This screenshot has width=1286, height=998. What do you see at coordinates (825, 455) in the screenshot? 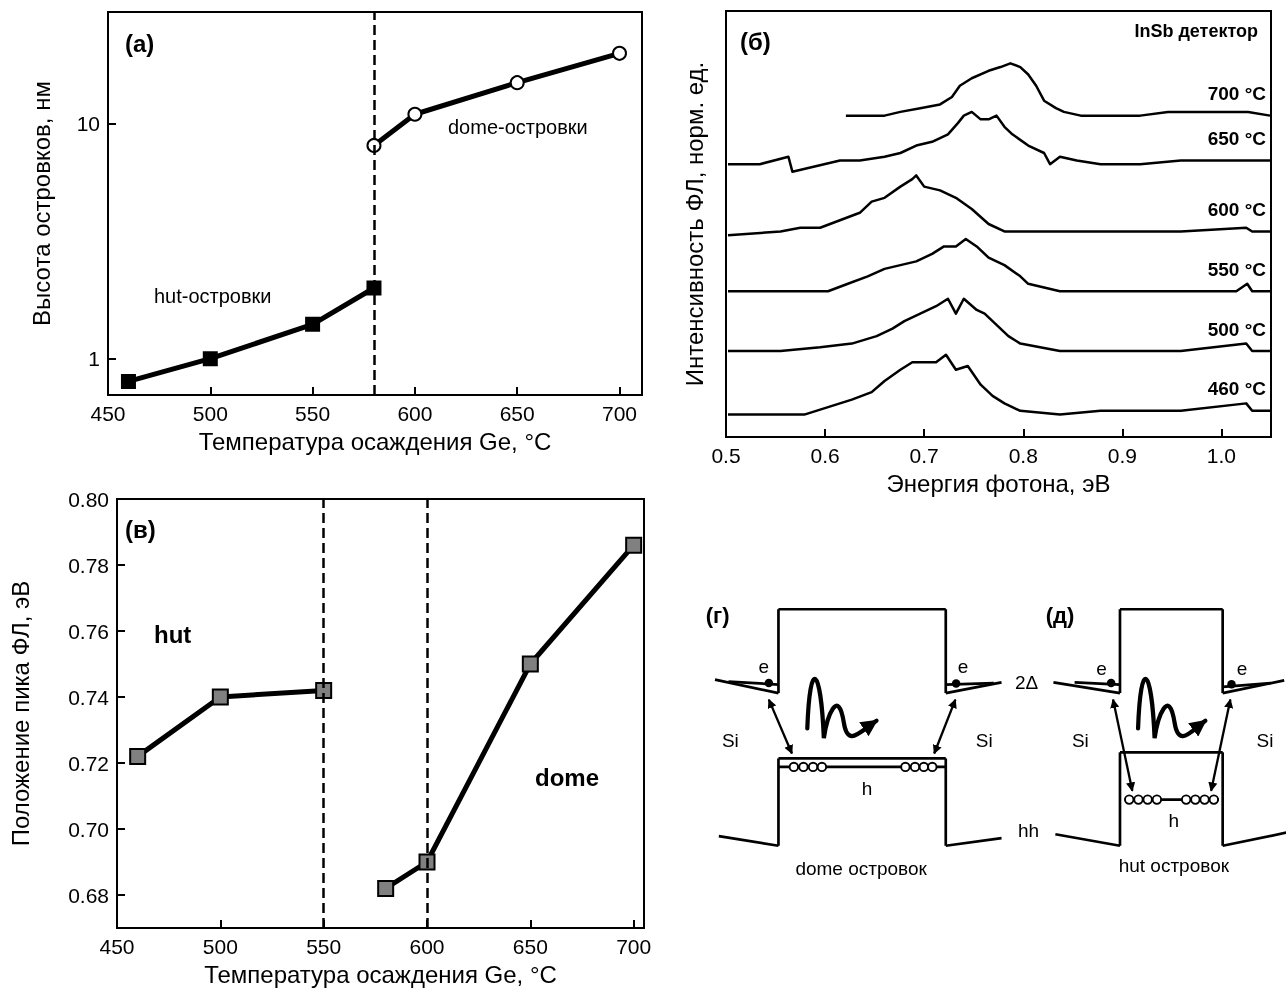
I see `x-tick-label: 0.6` at bounding box center [825, 455].